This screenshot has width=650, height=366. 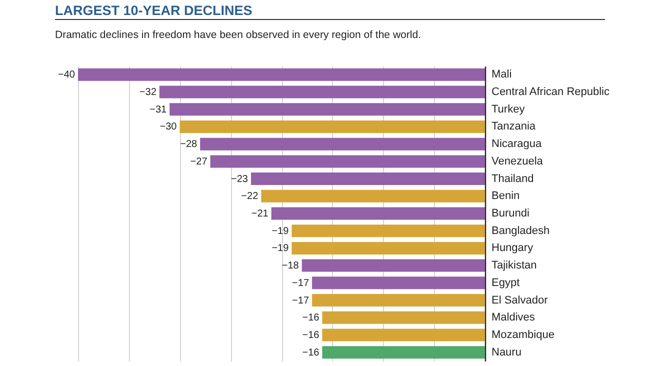 What do you see at coordinates (509, 109) in the screenshot?
I see `y-tick-label: Turkey` at bounding box center [509, 109].